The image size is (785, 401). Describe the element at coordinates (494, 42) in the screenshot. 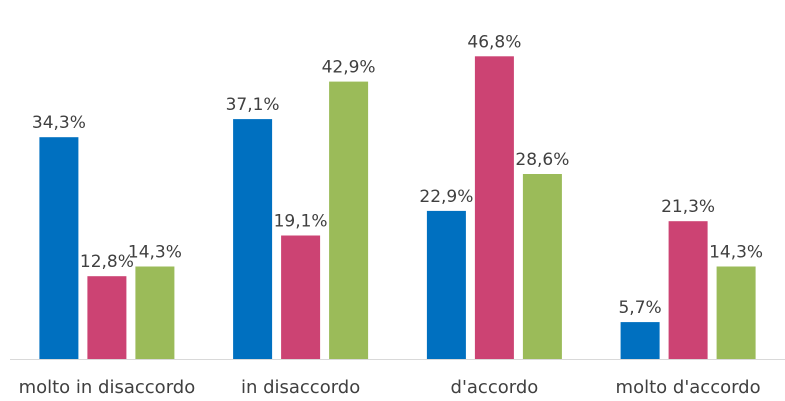

I see `data-label-series-2-3: 46,8%` at that location.